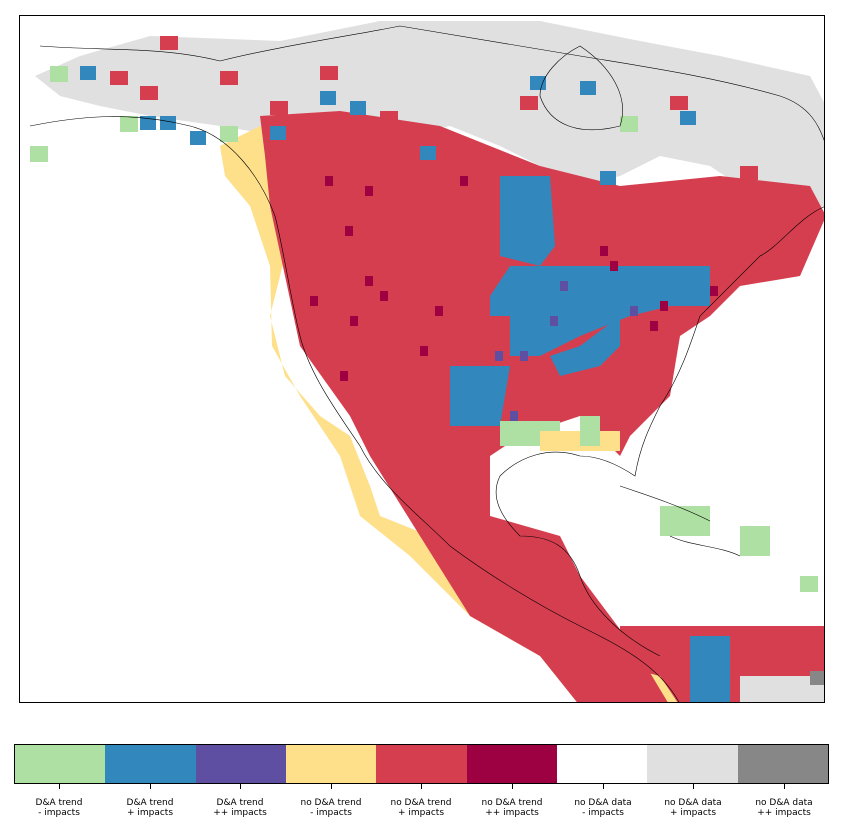  I want to click on grey-cell-dark, so click(817, 678).